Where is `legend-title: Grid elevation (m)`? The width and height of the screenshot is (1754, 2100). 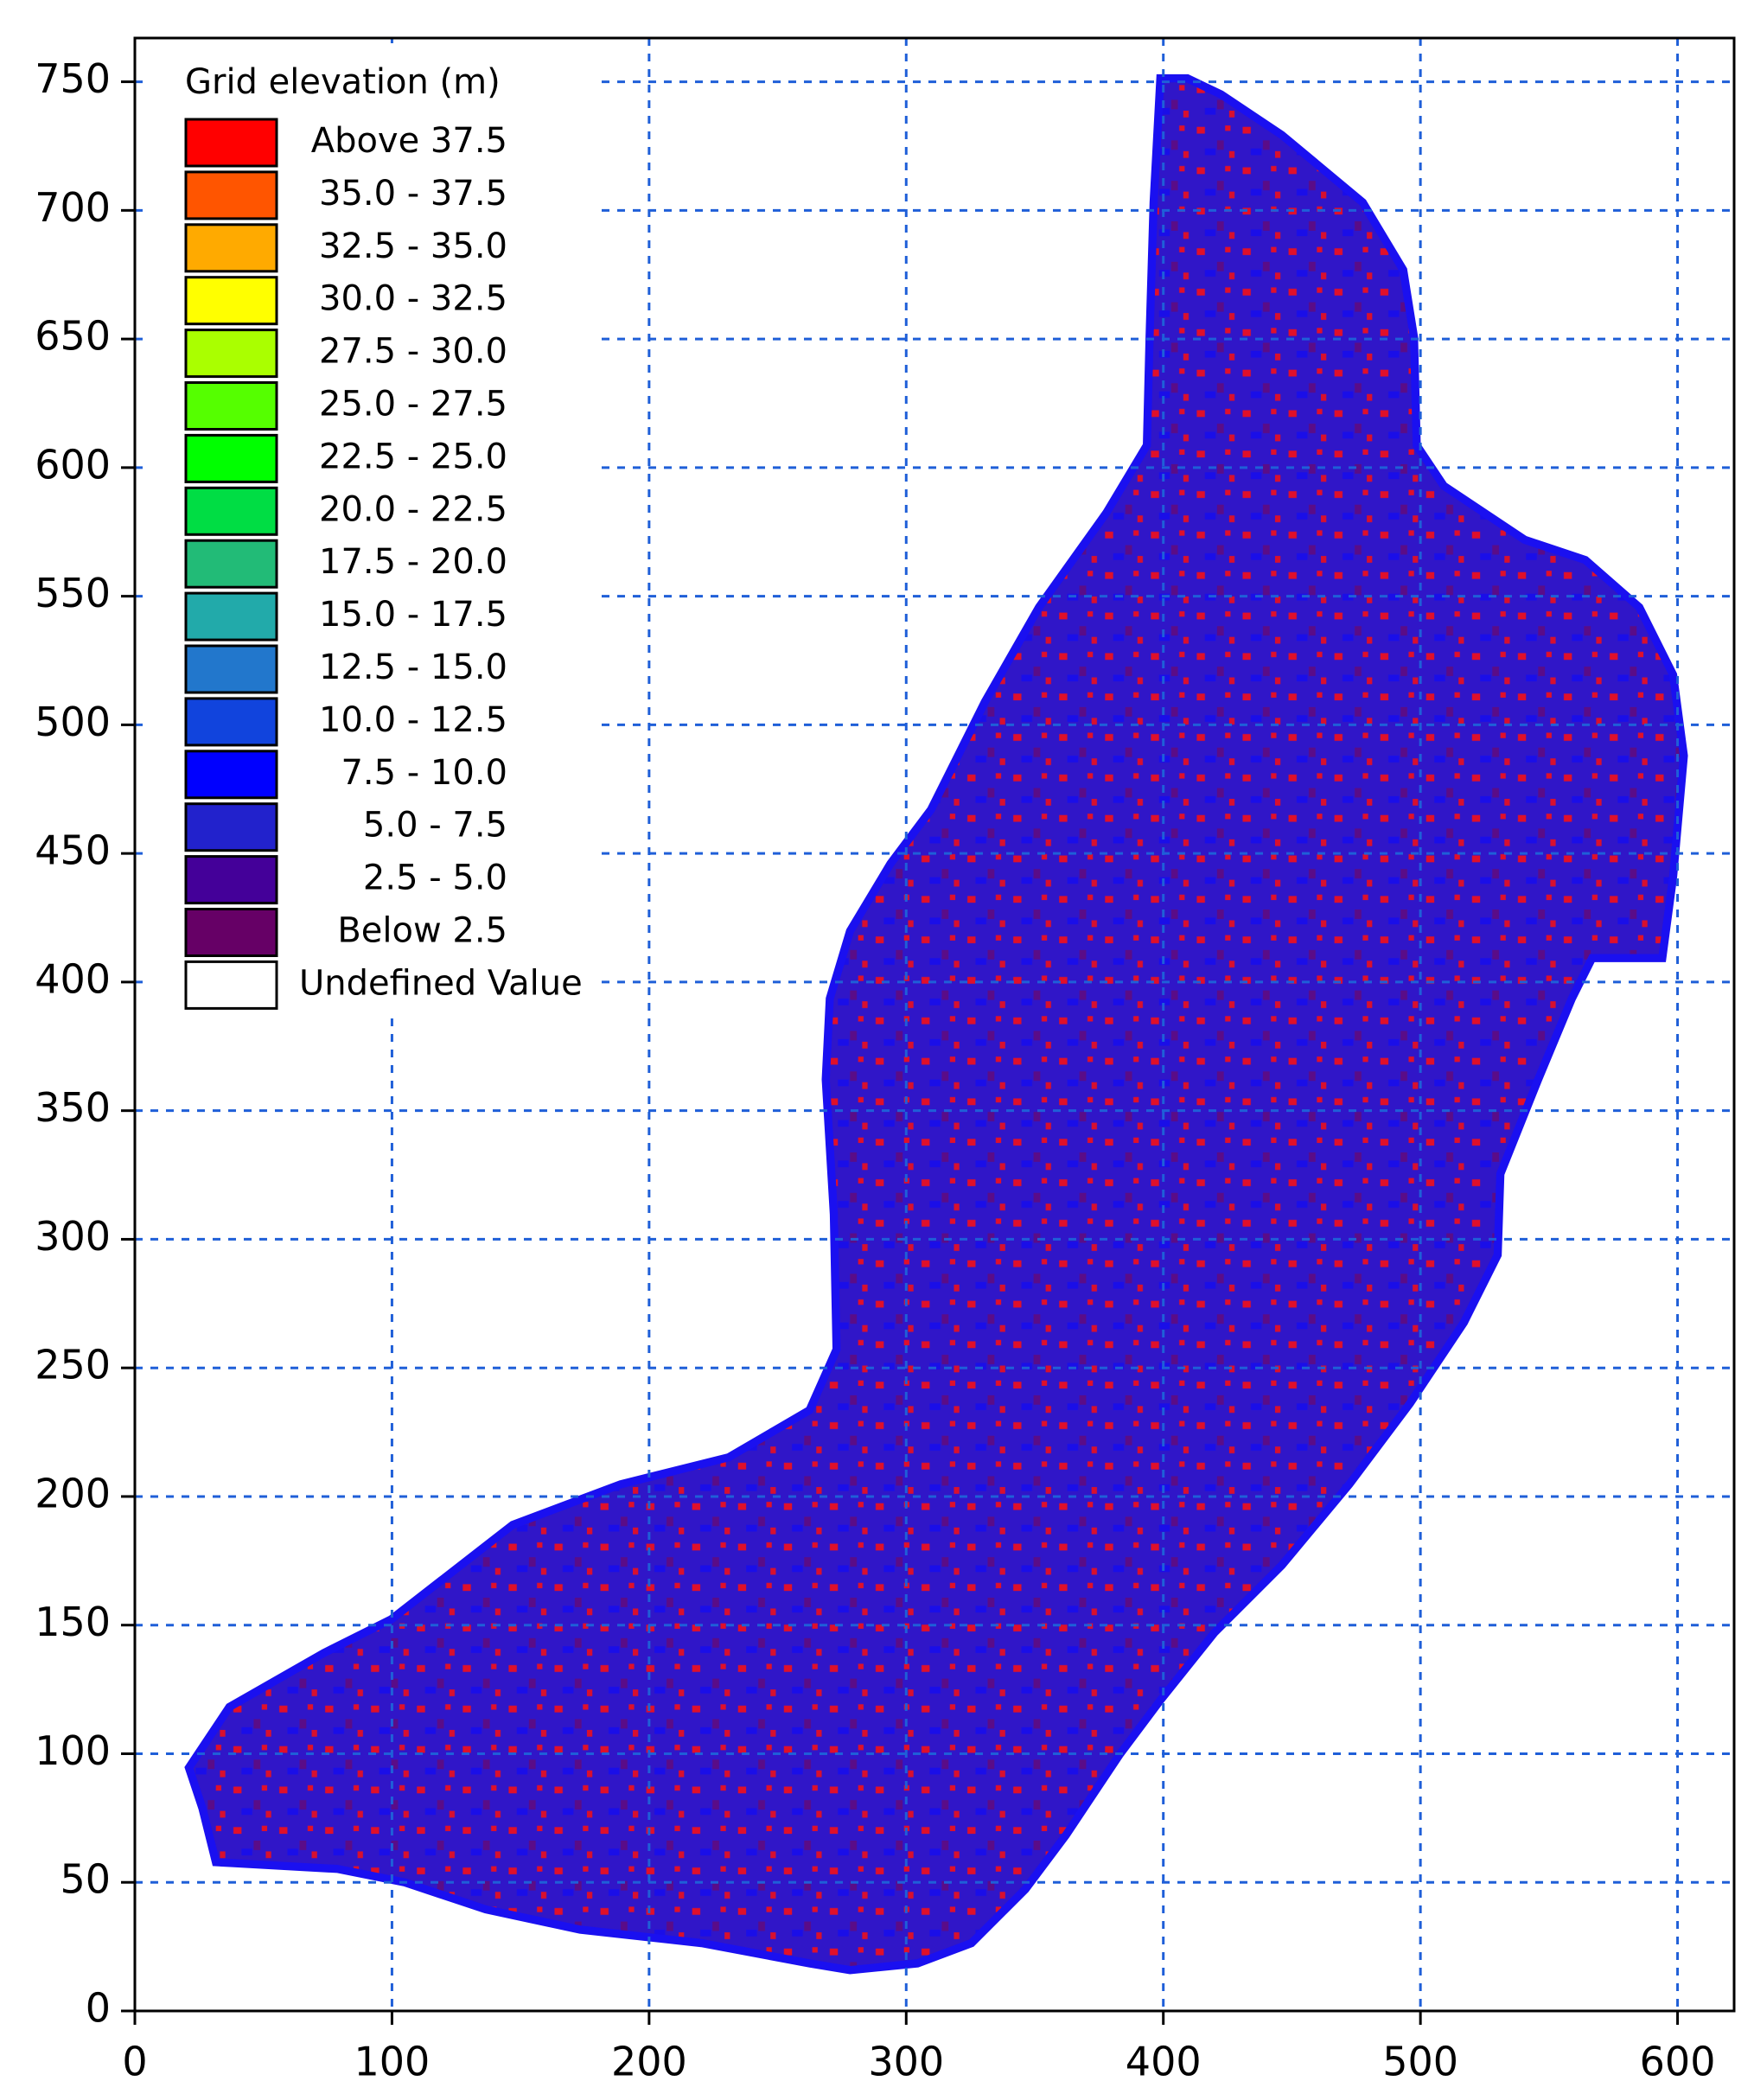
legend-title: Grid elevation (m) is located at coordinates (343, 82).